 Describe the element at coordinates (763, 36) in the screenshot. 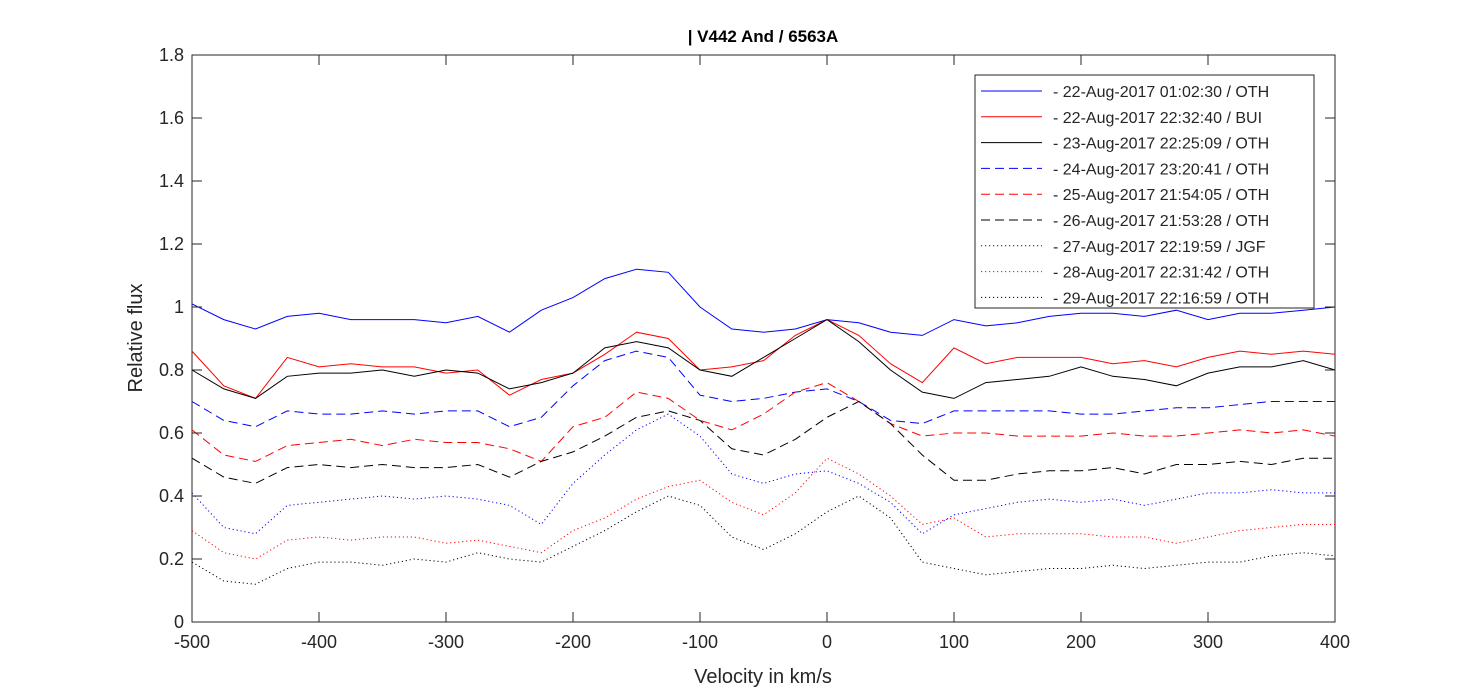

I see `chart-title: | V442 And / 6563A` at that location.